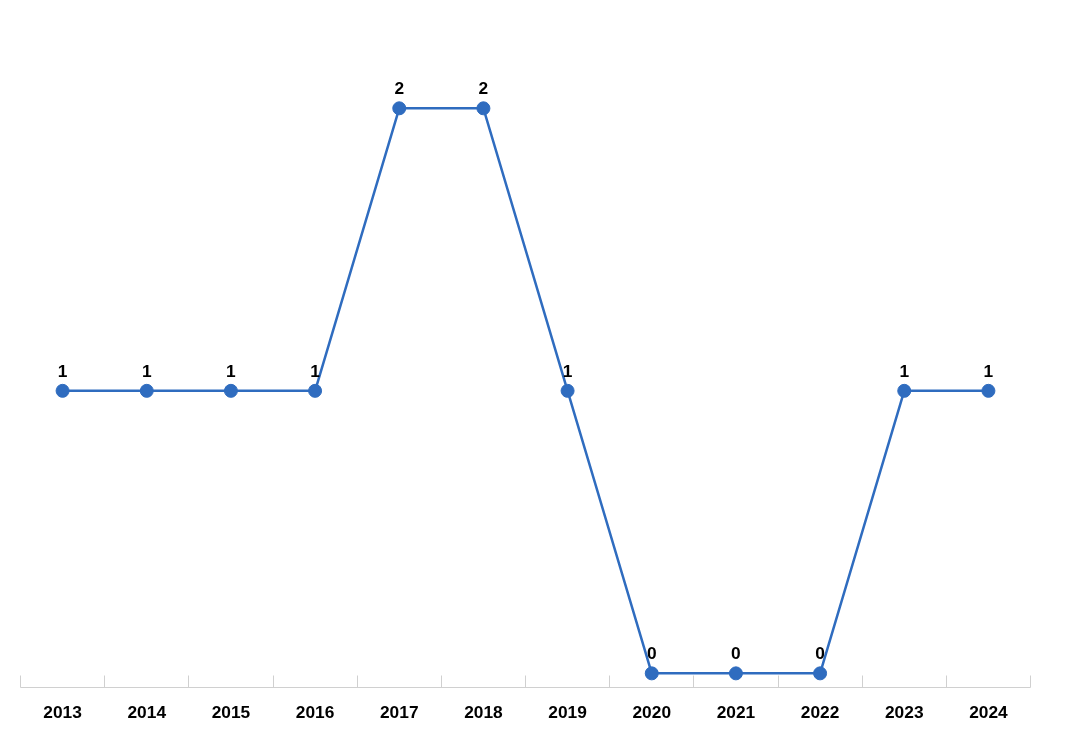 This screenshot has width=1072, height=730. What do you see at coordinates (989, 711) in the screenshot?
I see `x-tick-label: 2024` at bounding box center [989, 711].